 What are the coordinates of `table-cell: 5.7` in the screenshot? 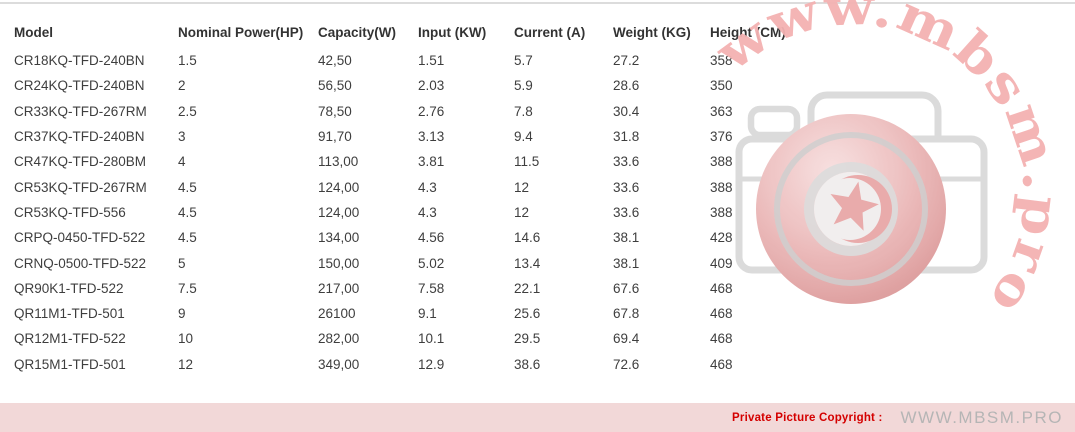 It's located at (523, 61).